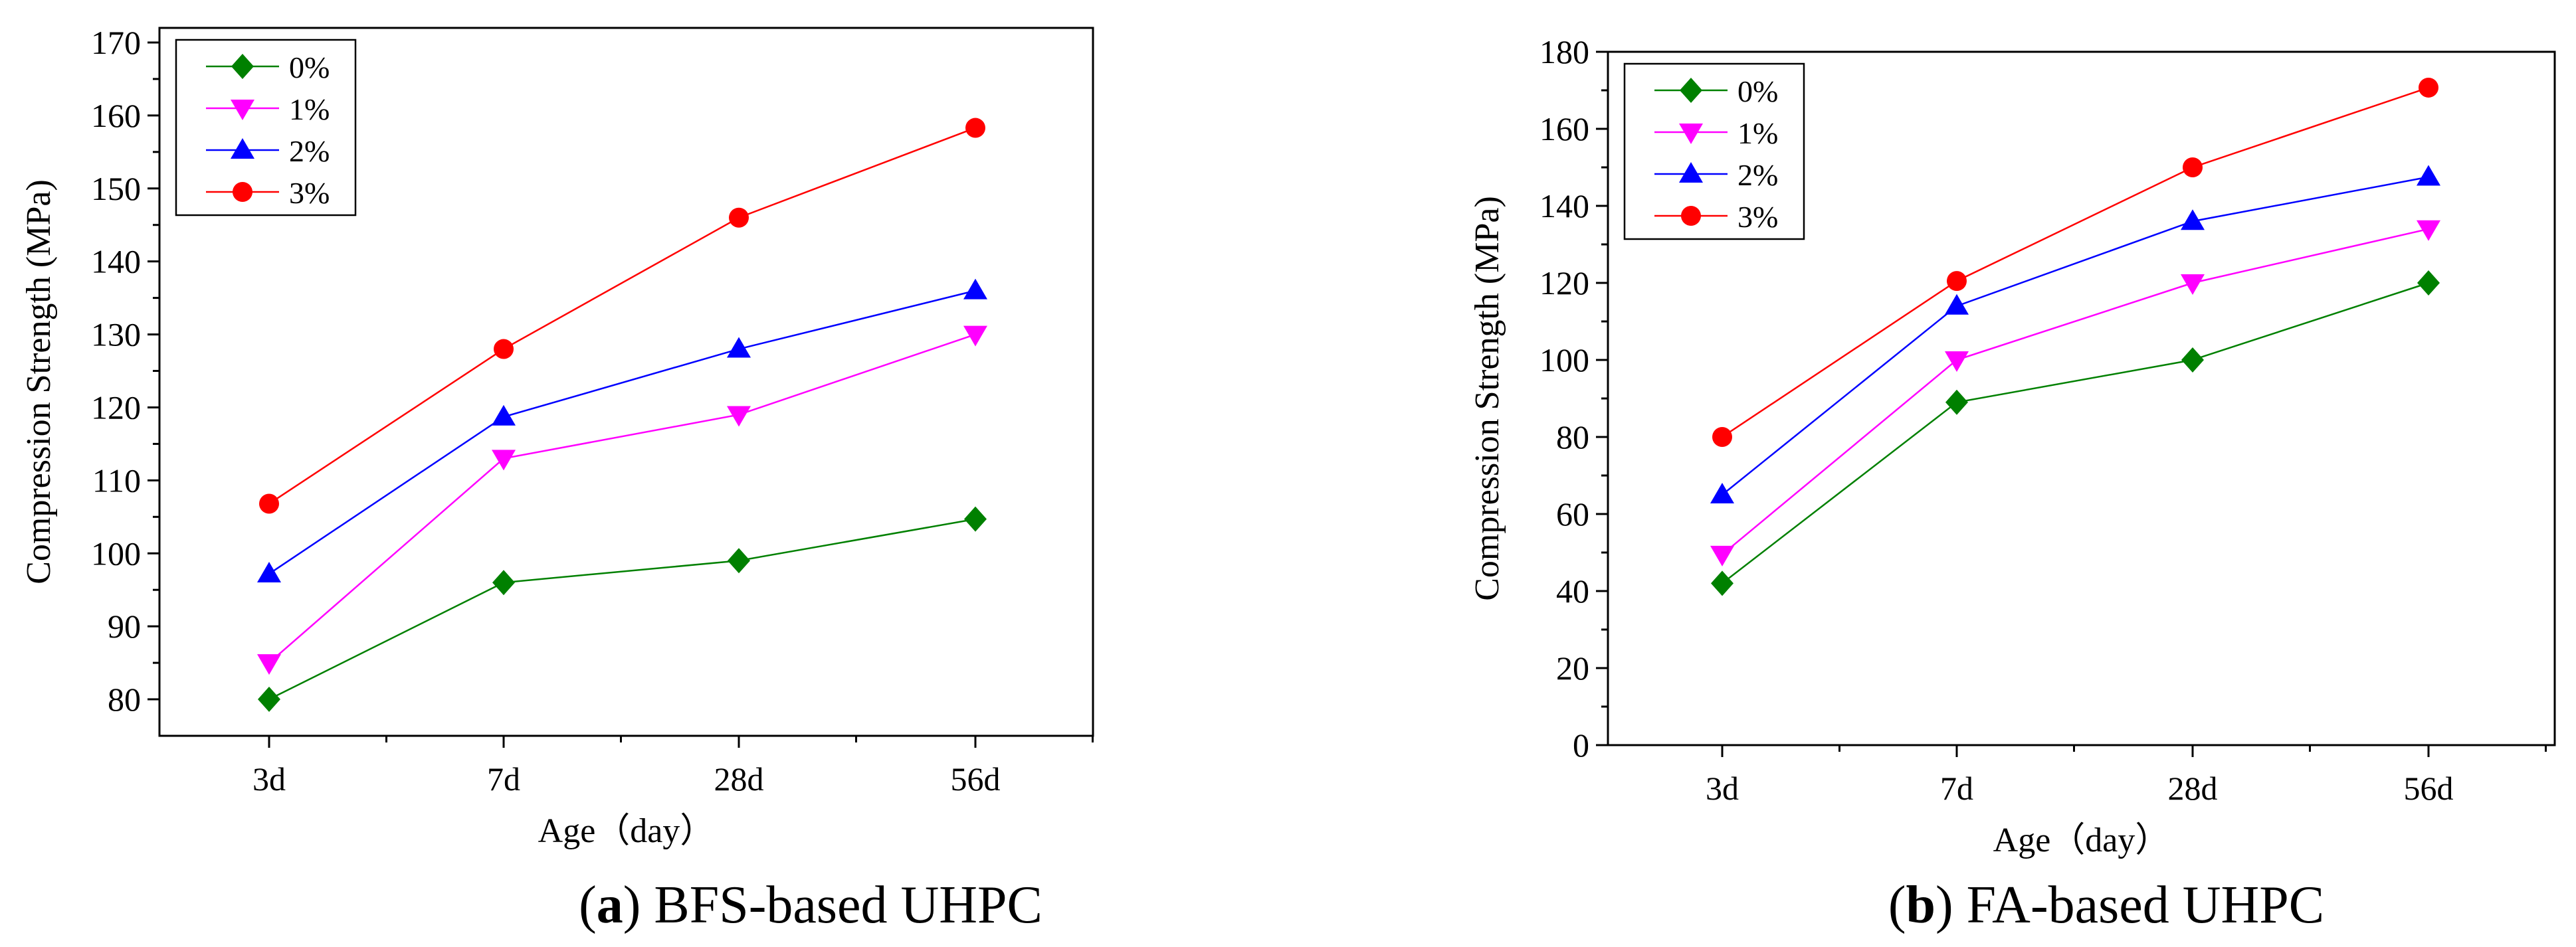 The width and height of the screenshot is (2576, 947). I want to click on caption-b: (b) FA-based UHPC, so click(2107, 905).